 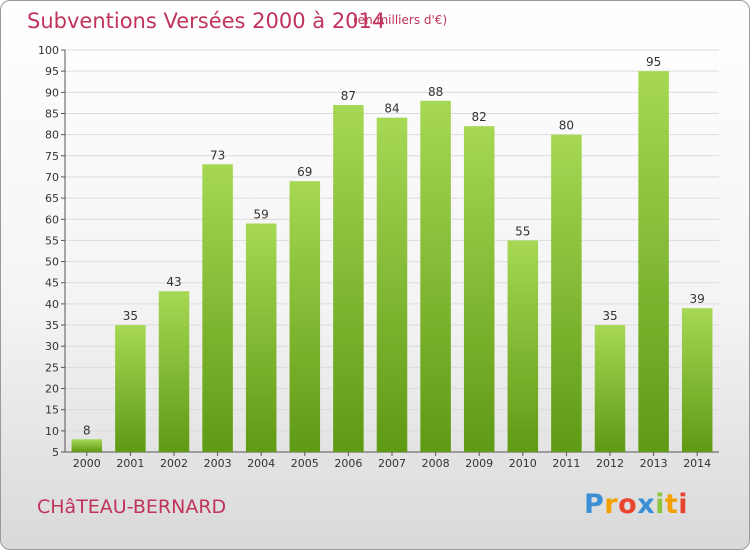 What do you see at coordinates (174, 463) in the screenshot?
I see `x-tick-label: 2002` at bounding box center [174, 463].